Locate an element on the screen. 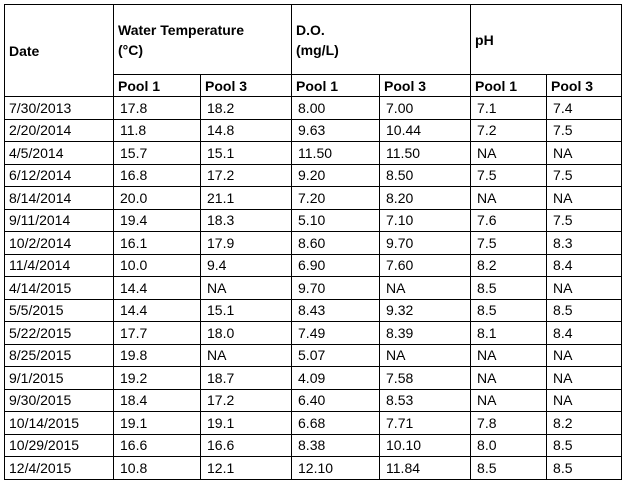 This screenshot has height=483, width=626. table-row: 11/4/2014 10.0 9.4 6.90 7.60 8.2 8.4 is located at coordinates (313, 265).